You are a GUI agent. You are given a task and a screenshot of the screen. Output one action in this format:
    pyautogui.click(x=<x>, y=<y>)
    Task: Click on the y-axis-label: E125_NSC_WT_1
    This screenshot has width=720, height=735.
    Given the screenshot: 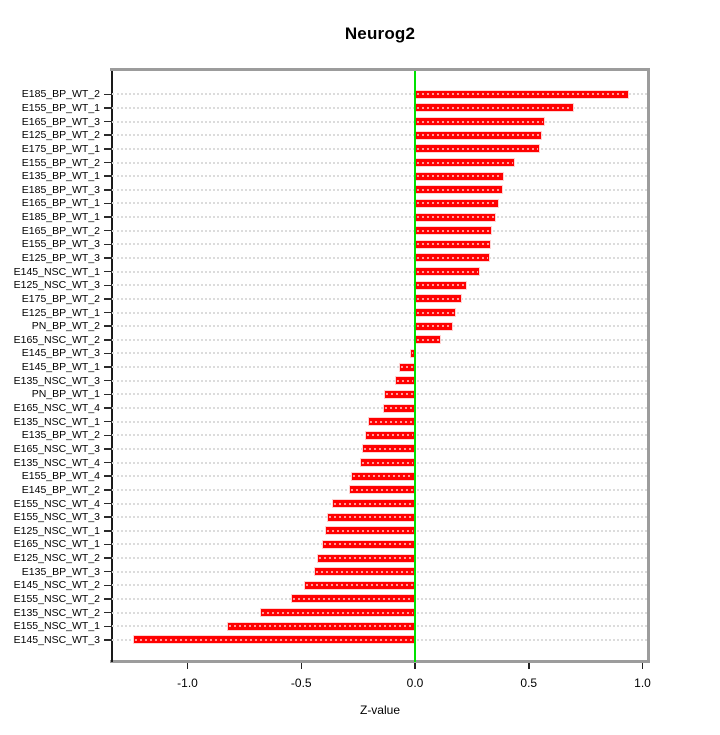 What is the action you would take?
    pyautogui.click(x=56, y=530)
    